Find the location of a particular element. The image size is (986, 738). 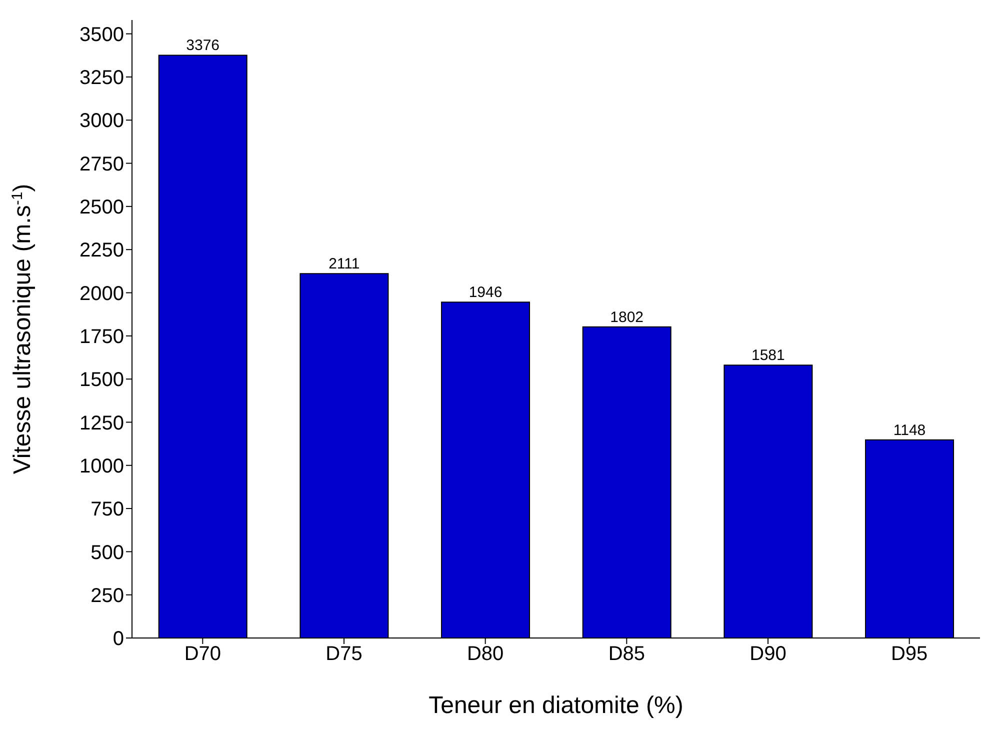

x-tick-label: D90 is located at coordinates (768, 654).